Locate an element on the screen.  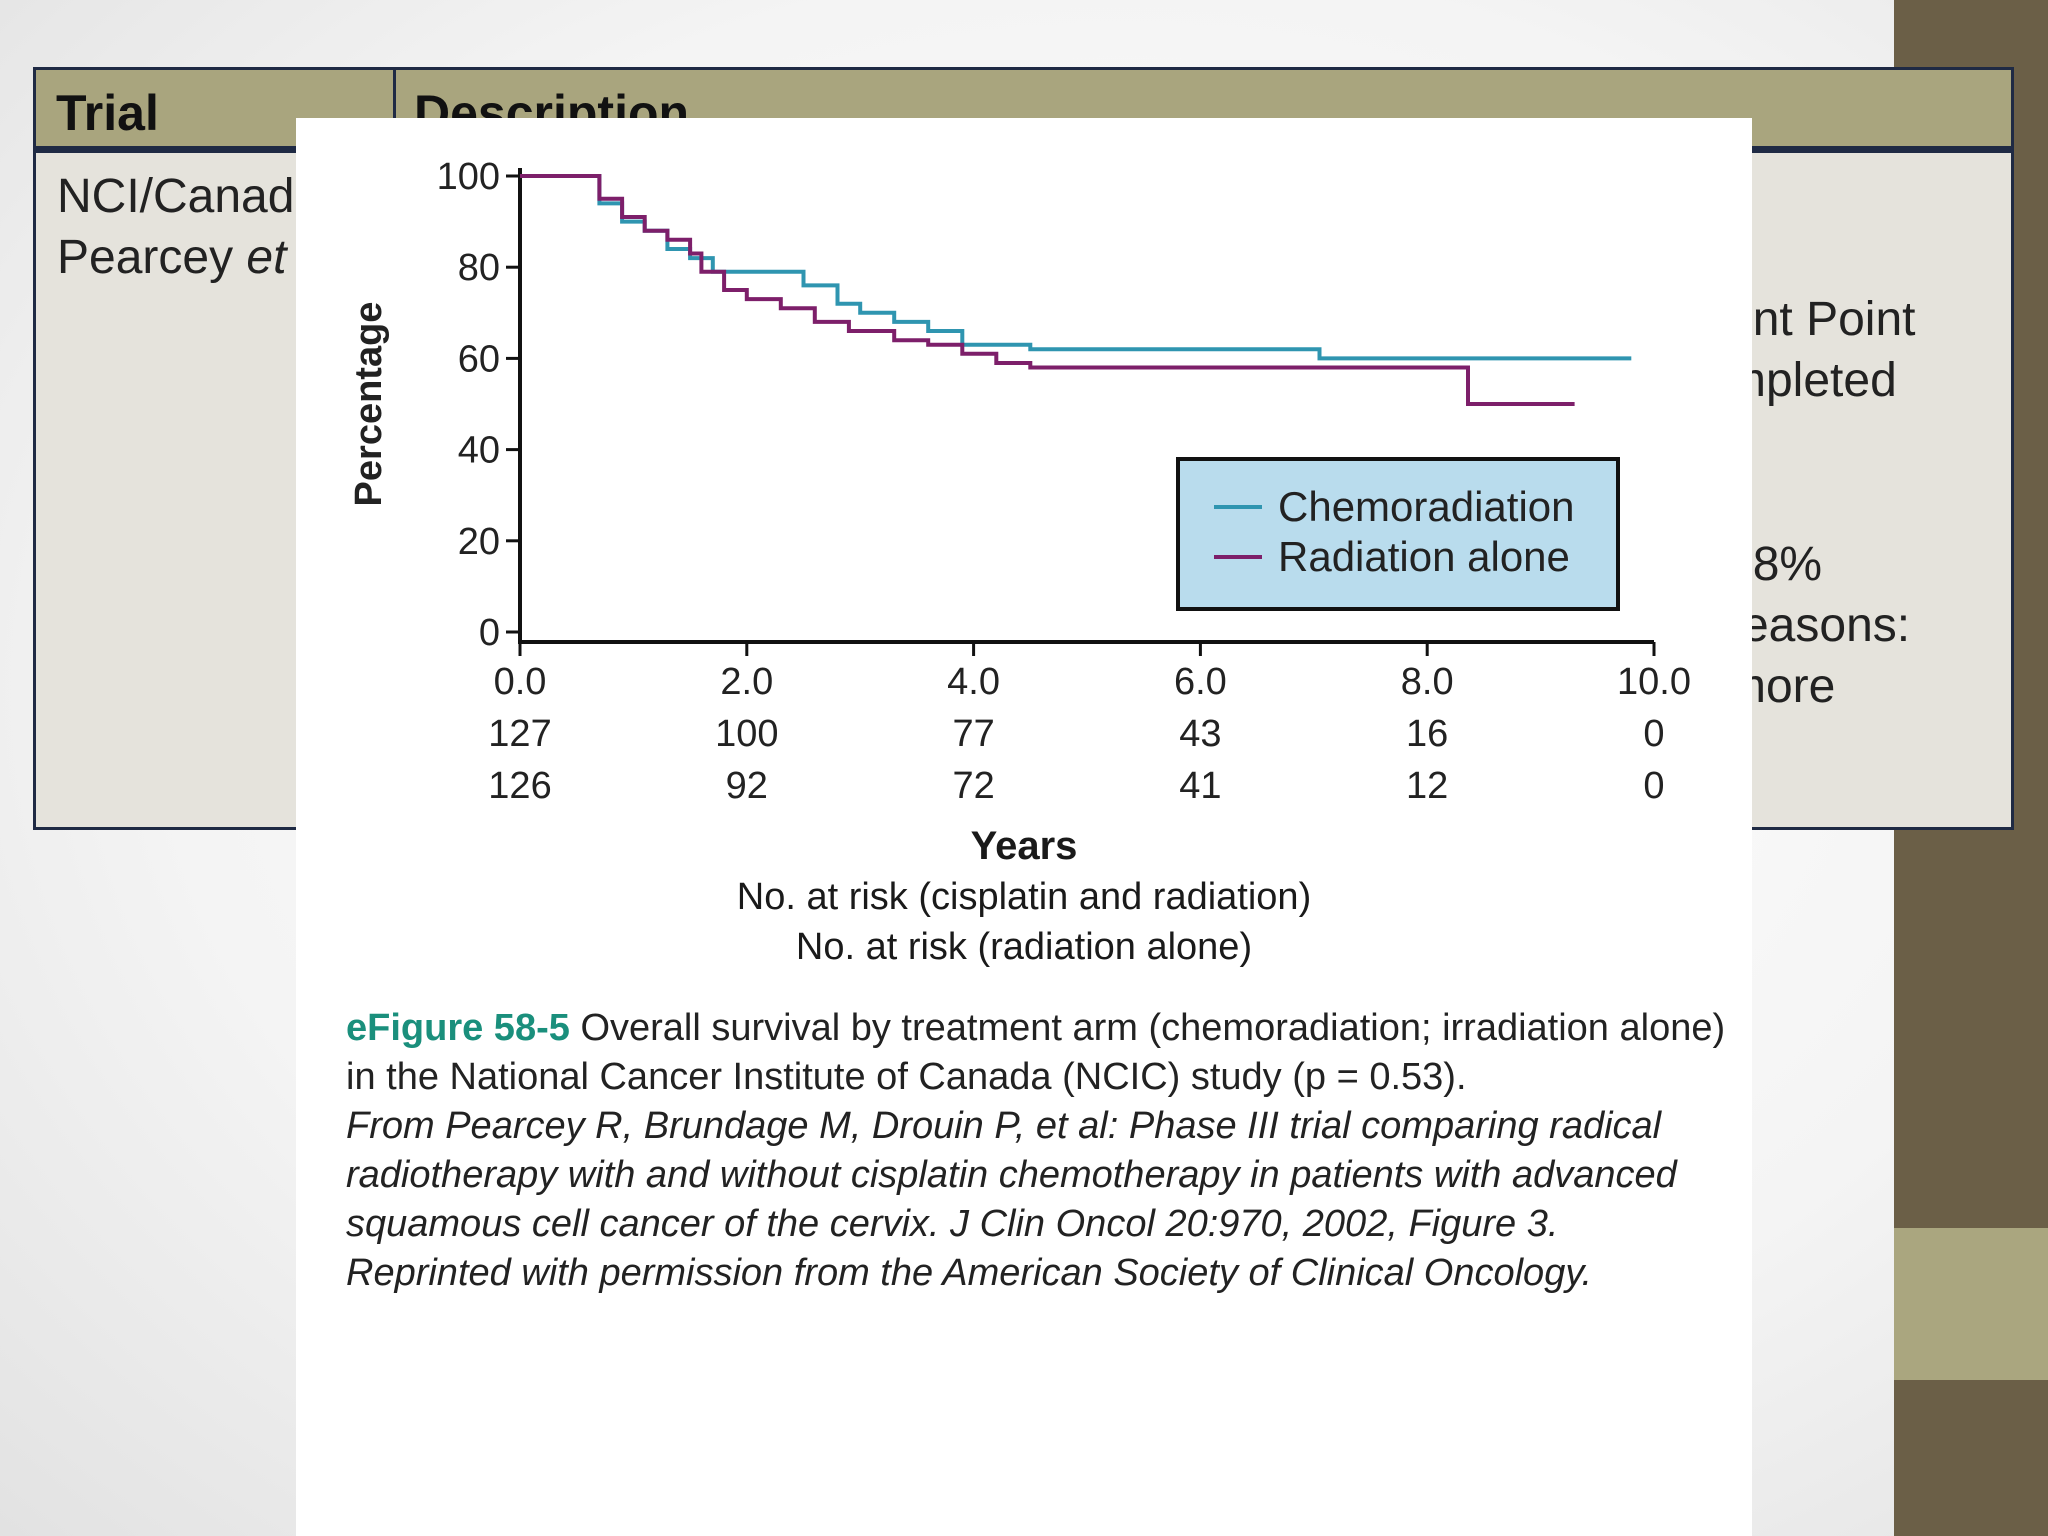
at-risk-radiation-value: 12 is located at coordinates (1427, 786).